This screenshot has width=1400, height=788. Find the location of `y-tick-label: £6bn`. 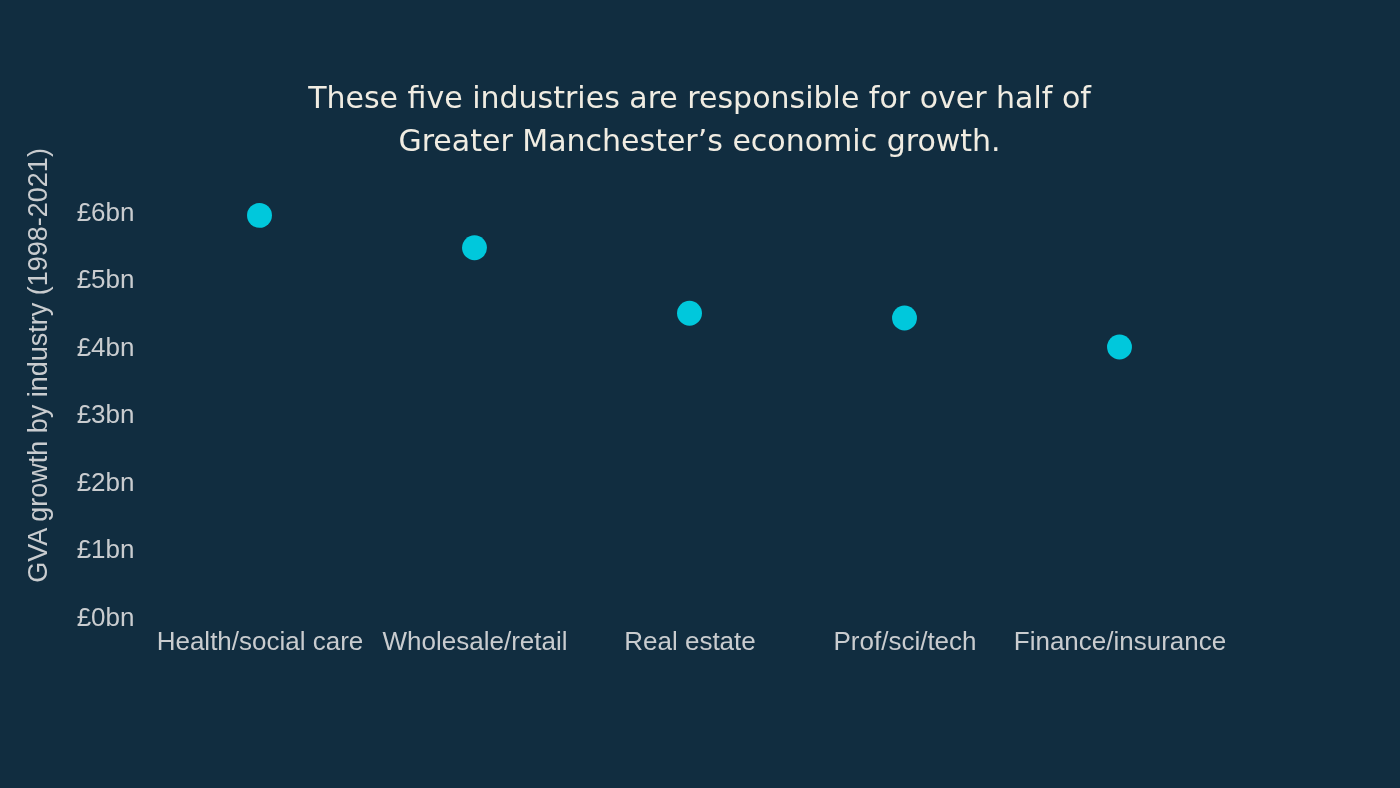

y-tick-label: £6bn is located at coordinates (105, 211).